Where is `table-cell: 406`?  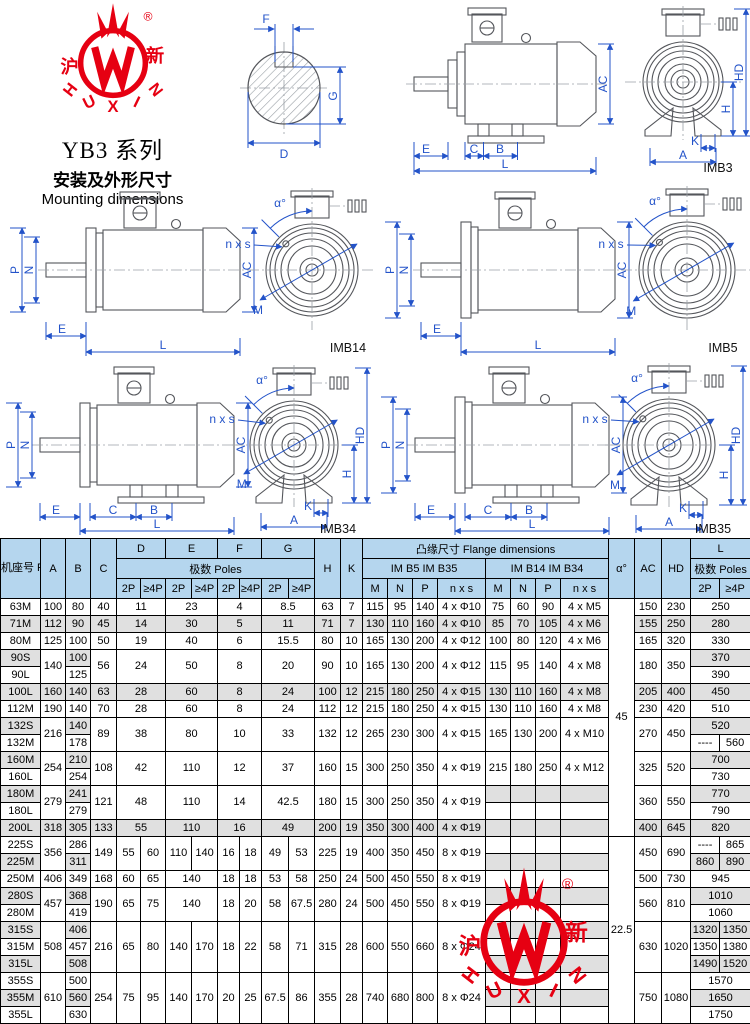
table-cell: 406 is located at coordinates (78, 930).